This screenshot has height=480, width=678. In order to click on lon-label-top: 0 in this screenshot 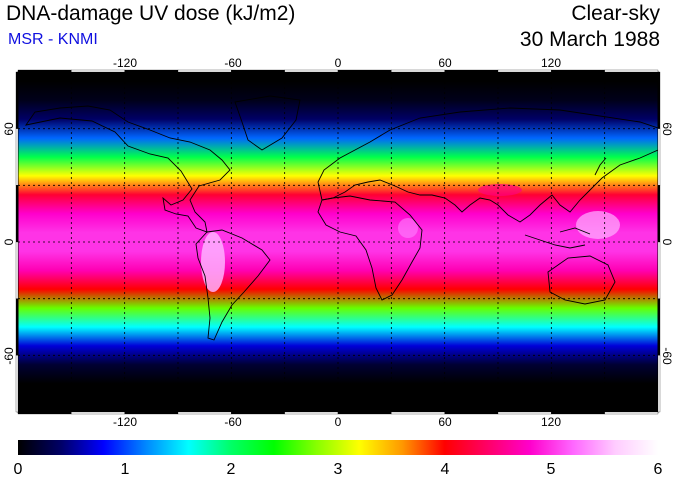, I will do `click(338, 63)`.